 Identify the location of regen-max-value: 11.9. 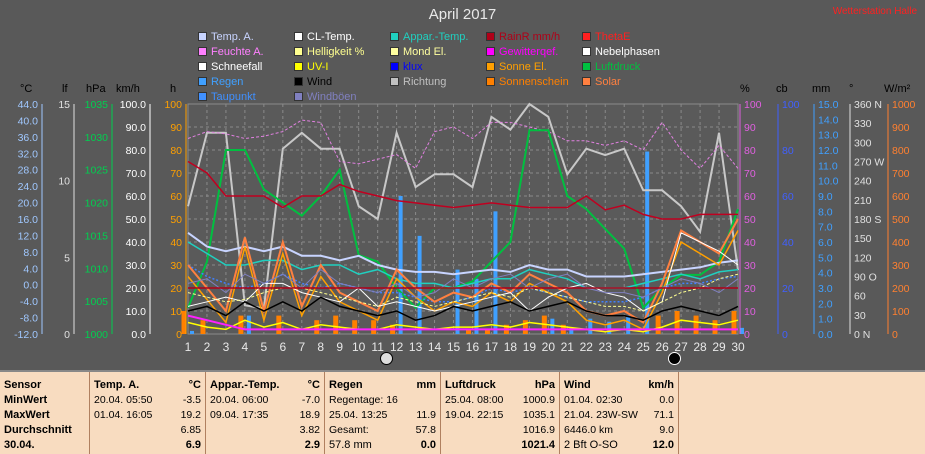
(426, 415).